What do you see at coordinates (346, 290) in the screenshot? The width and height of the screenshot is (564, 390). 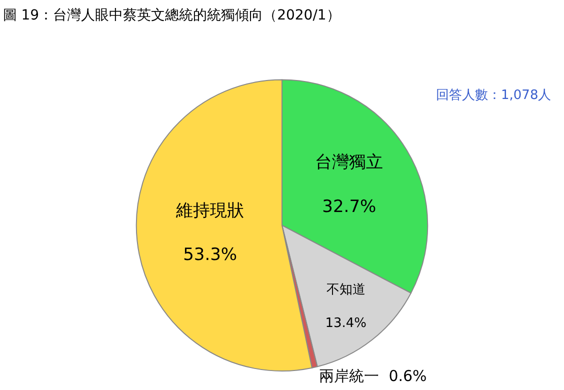 I see `slice-label: 不知道` at bounding box center [346, 290].